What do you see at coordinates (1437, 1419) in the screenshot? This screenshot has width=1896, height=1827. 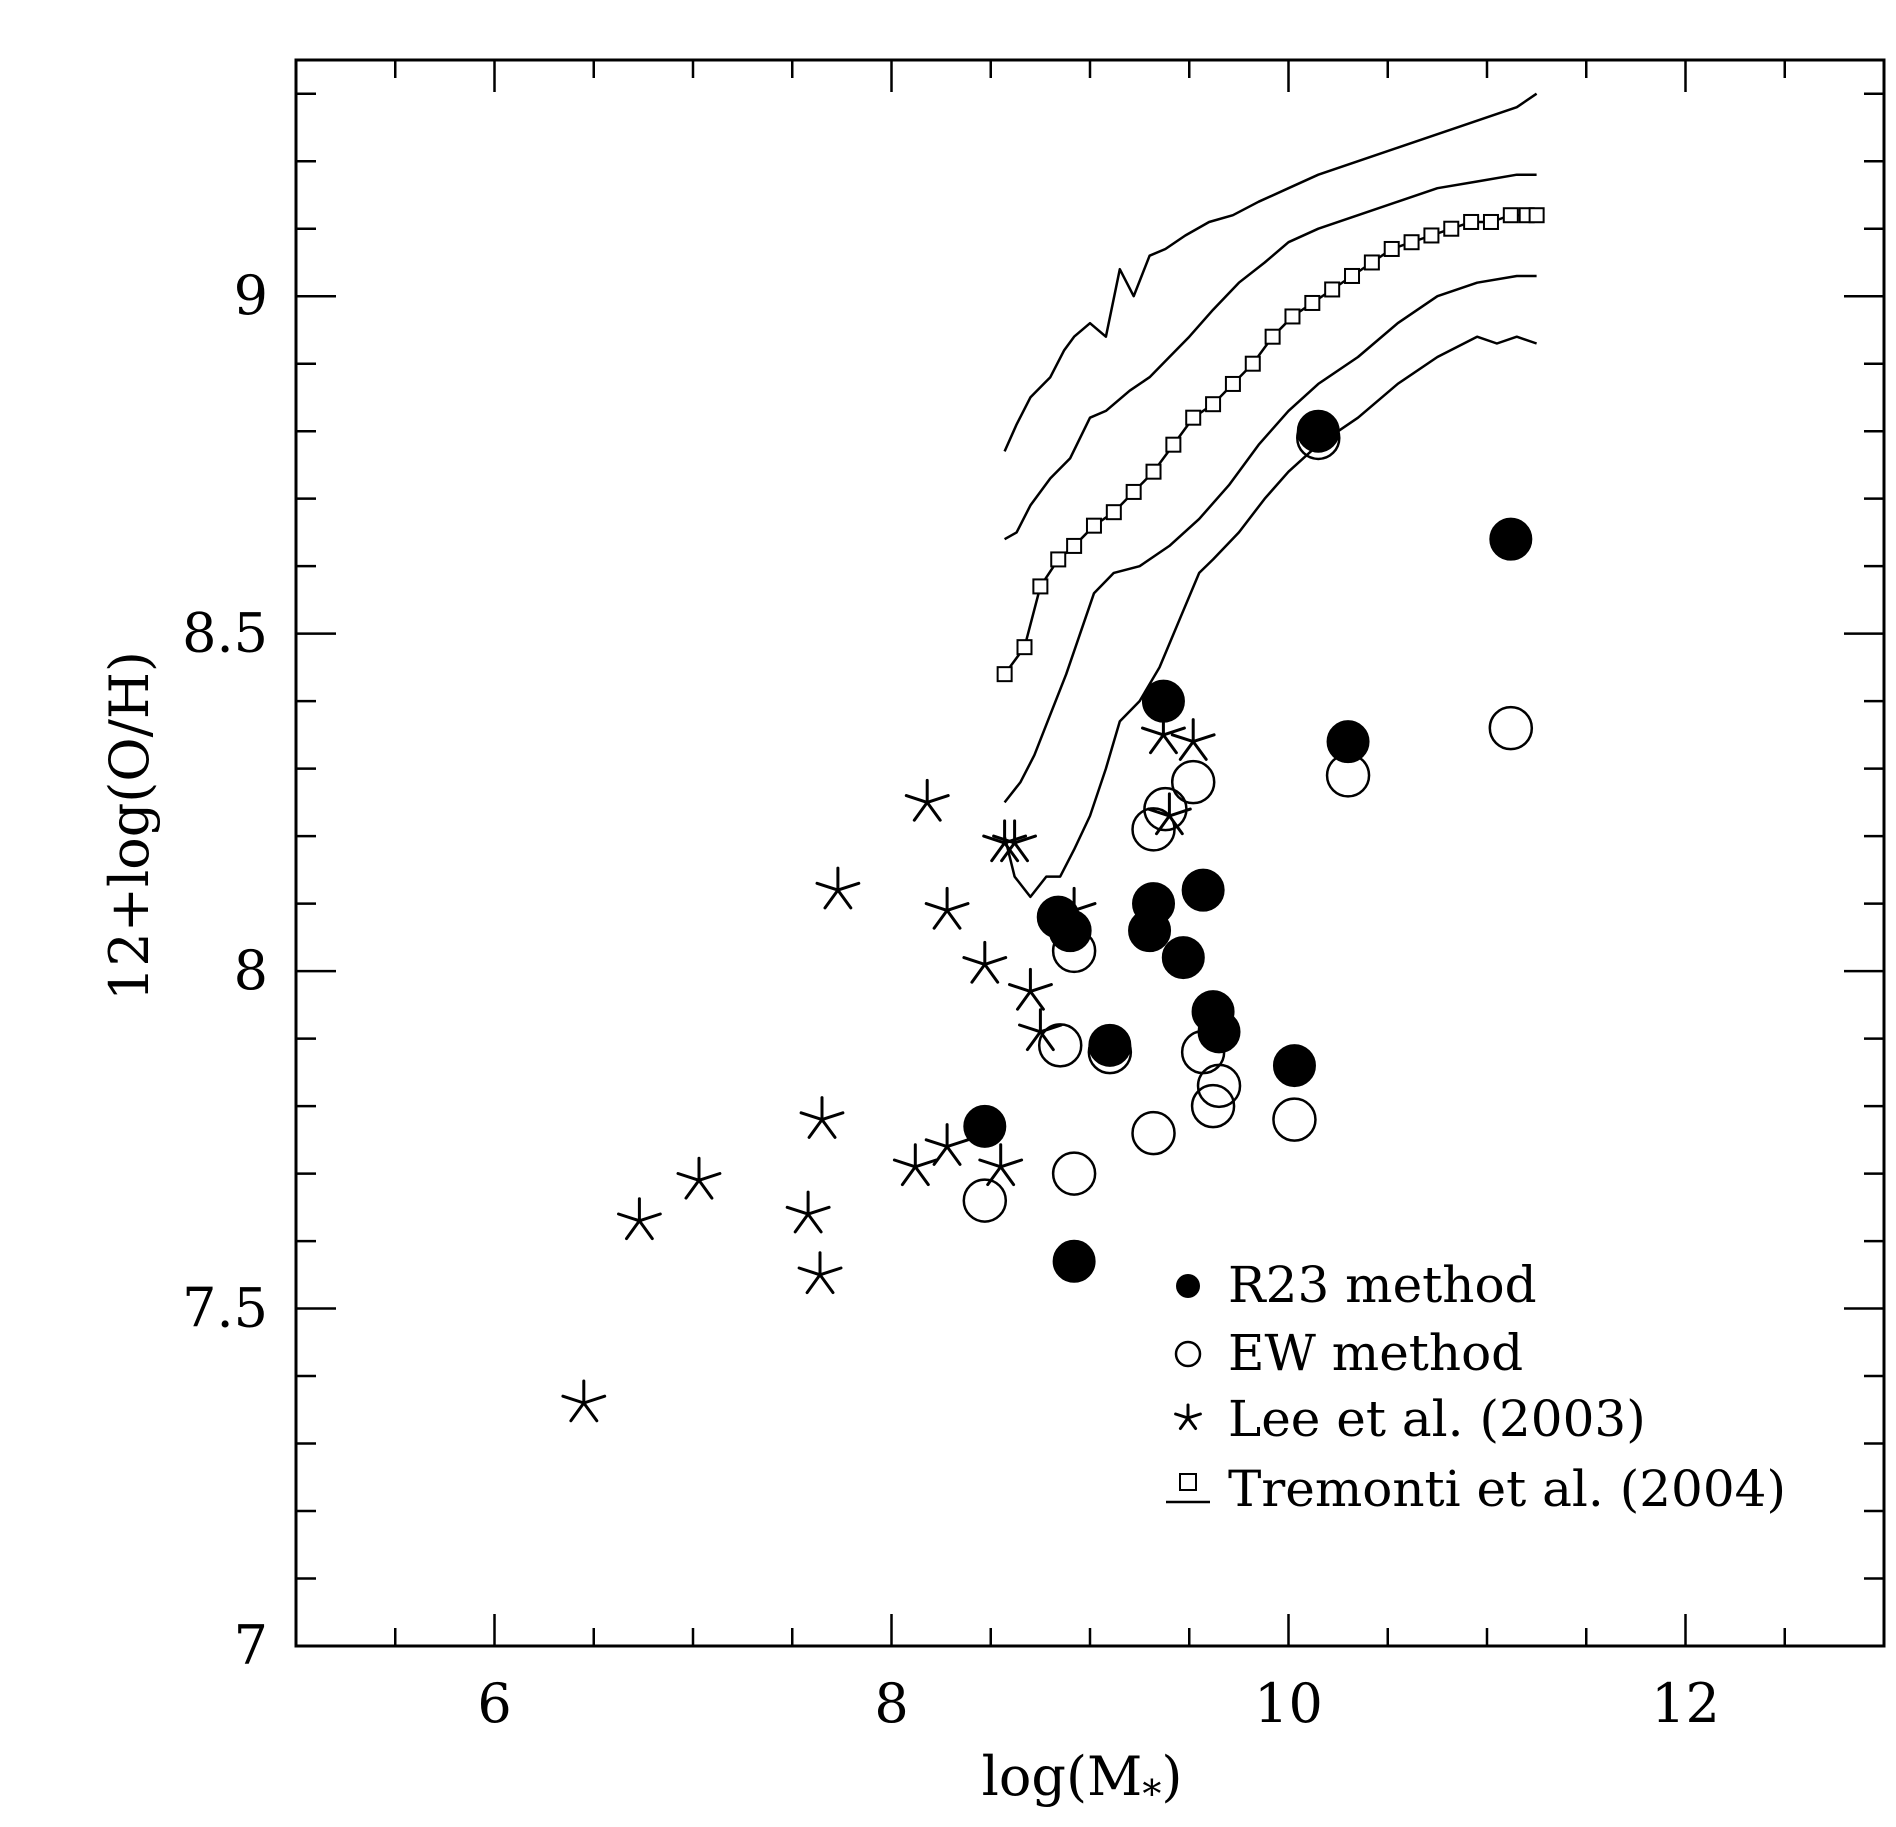 I see `legend-label: Lee et al. (2003)` at bounding box center [1437, 1419].